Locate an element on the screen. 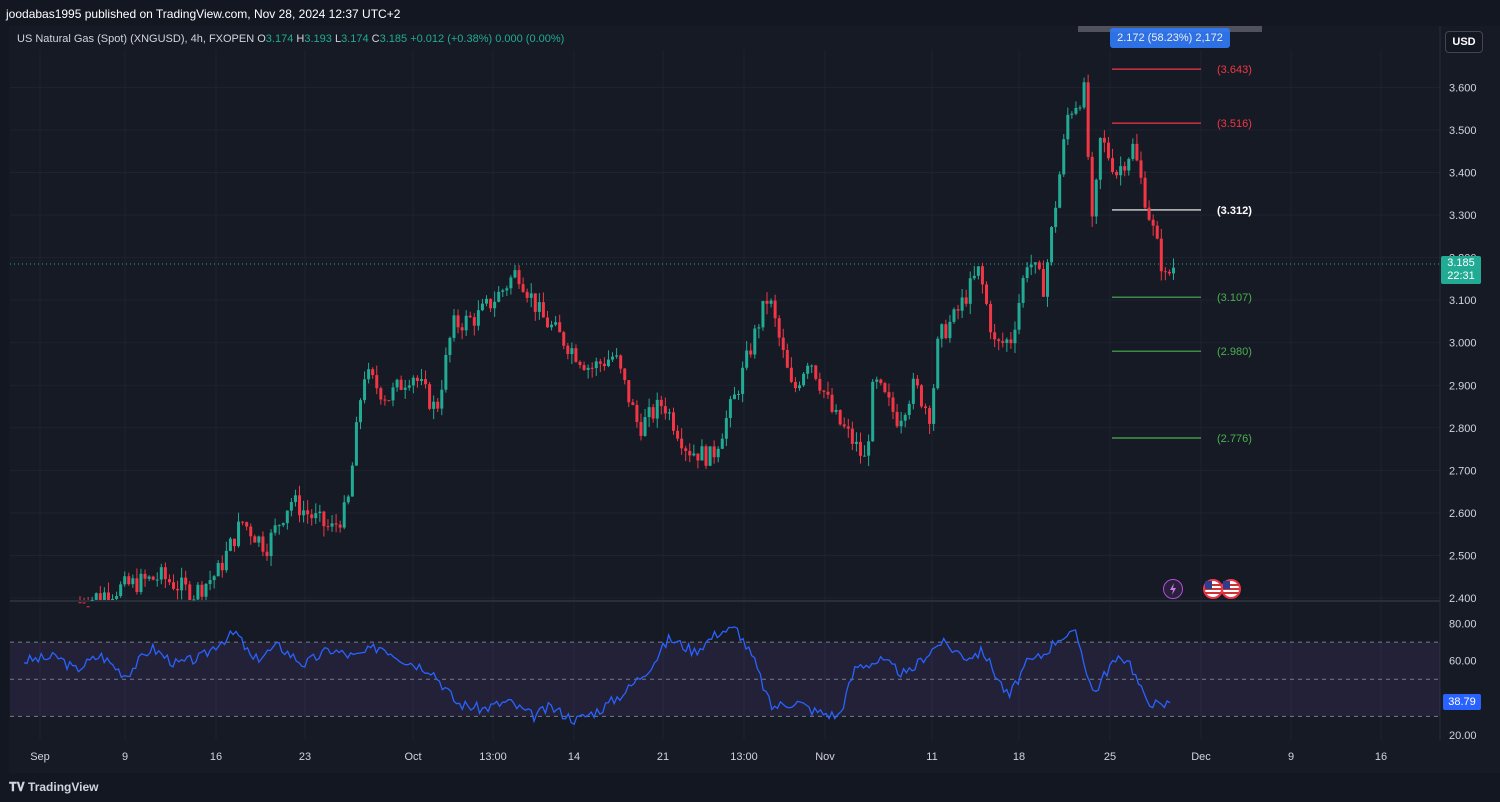 Image resolution: width=1500 pixels, height=802 pixels. rsi-tick-label: 20.00 is located at coordinates (1463, 736).